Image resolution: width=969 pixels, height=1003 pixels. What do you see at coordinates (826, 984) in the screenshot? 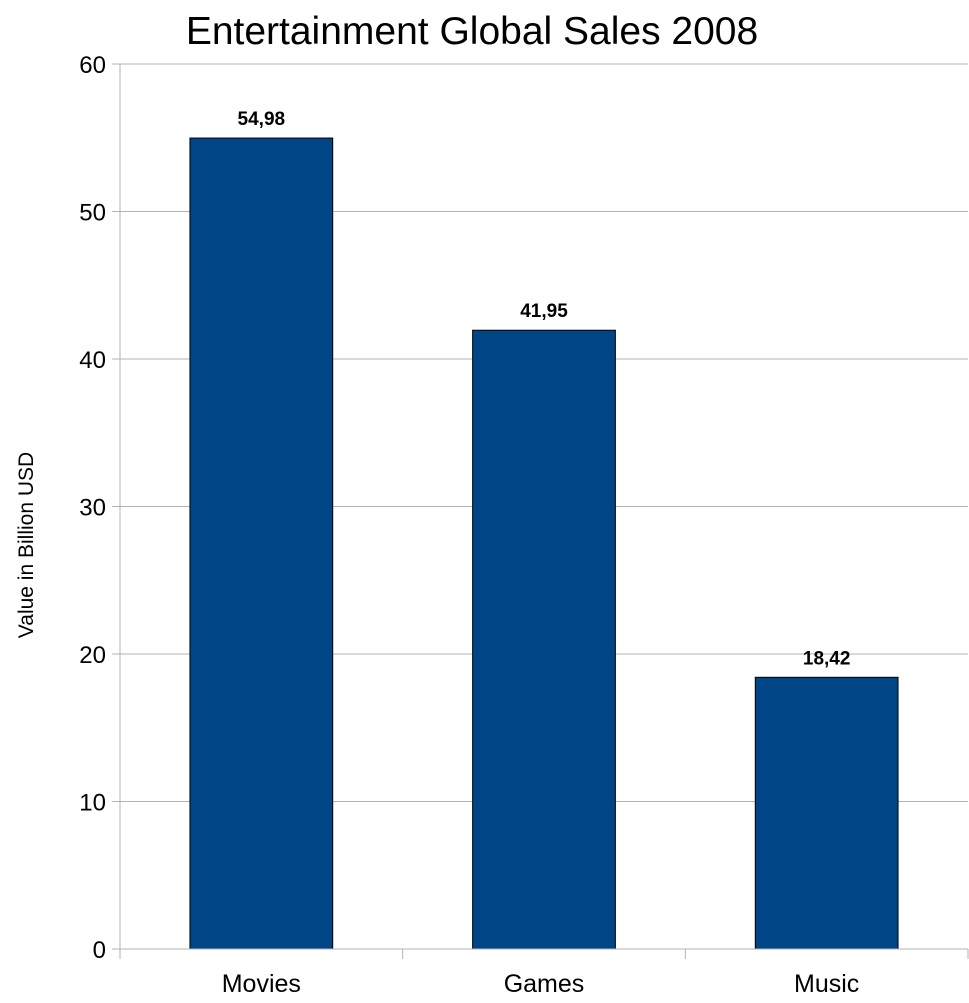
I see `x-tick-label: Music` at bounding box center [826, 984].